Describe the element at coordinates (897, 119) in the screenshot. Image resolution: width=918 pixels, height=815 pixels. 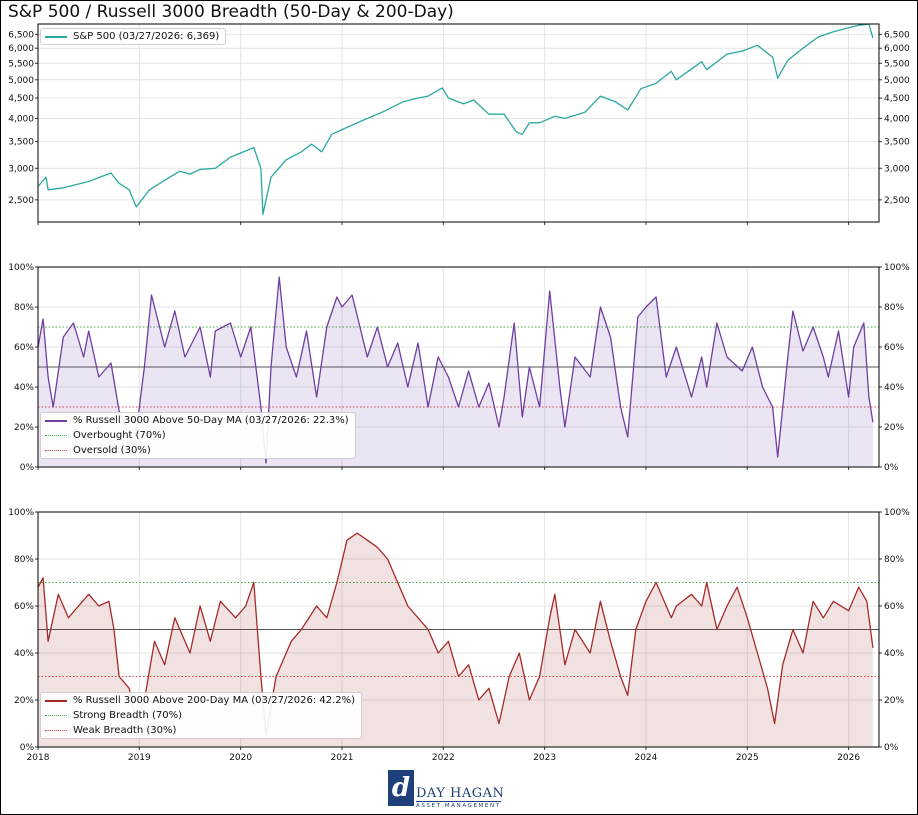
I see `y-tick-label-right: 4,000` at that location.